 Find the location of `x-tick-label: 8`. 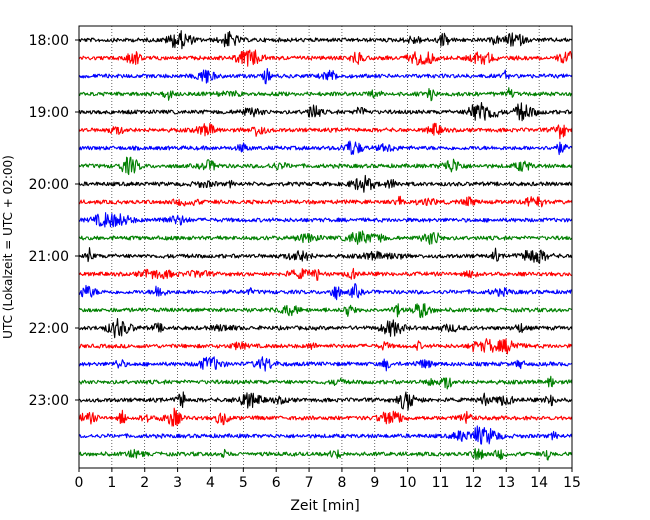

x-tick-label: 8 is located at coordinates (341, 483).